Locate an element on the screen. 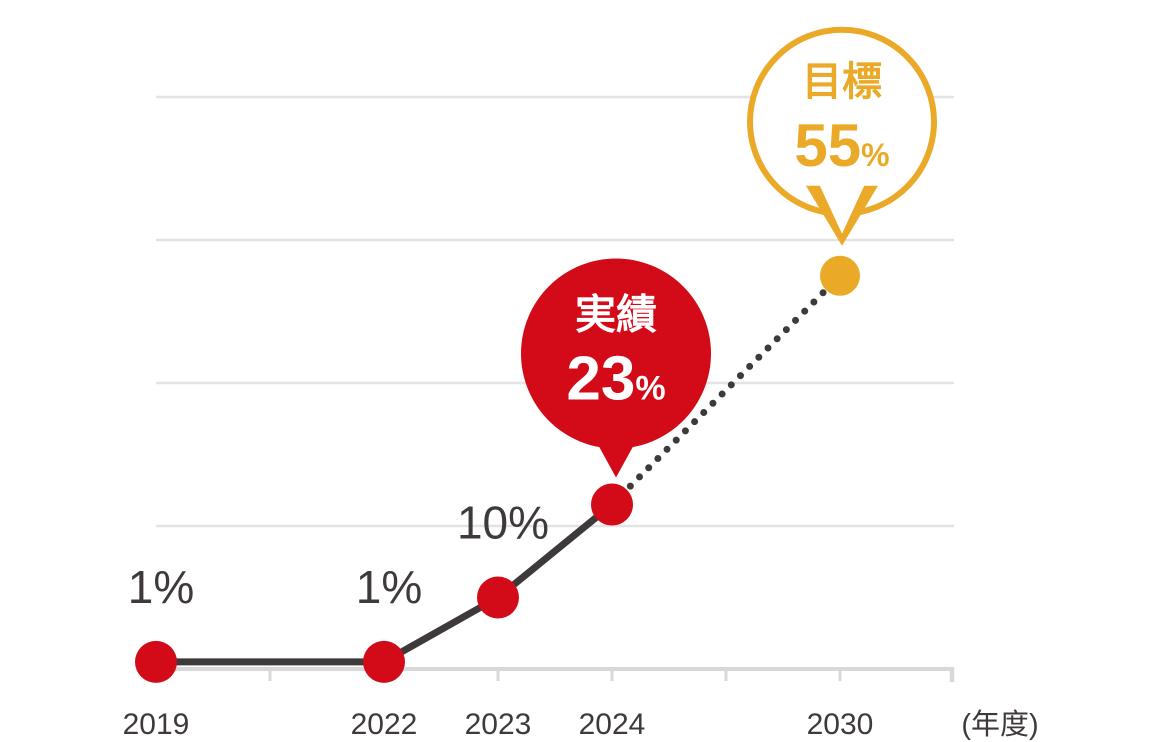 Image resolution: width=1160 pixels, height=742 pixels. actual-balloon is located at coordinates (616, 353).